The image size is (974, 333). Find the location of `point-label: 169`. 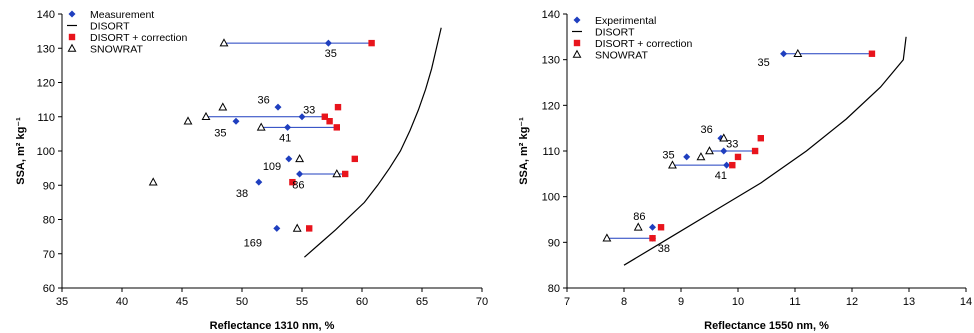

point-label: 169 is located at coordinates (253, 244).